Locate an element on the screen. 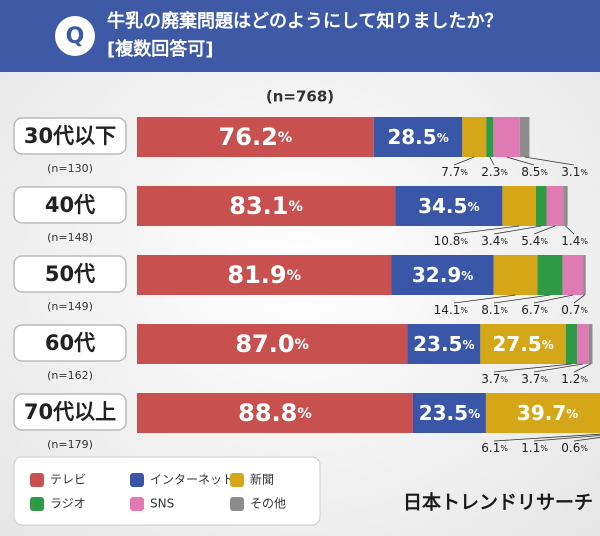 The width and height of the screenshot is (600, 536). value-label: 0.6% is located at coordinates (574, 448).